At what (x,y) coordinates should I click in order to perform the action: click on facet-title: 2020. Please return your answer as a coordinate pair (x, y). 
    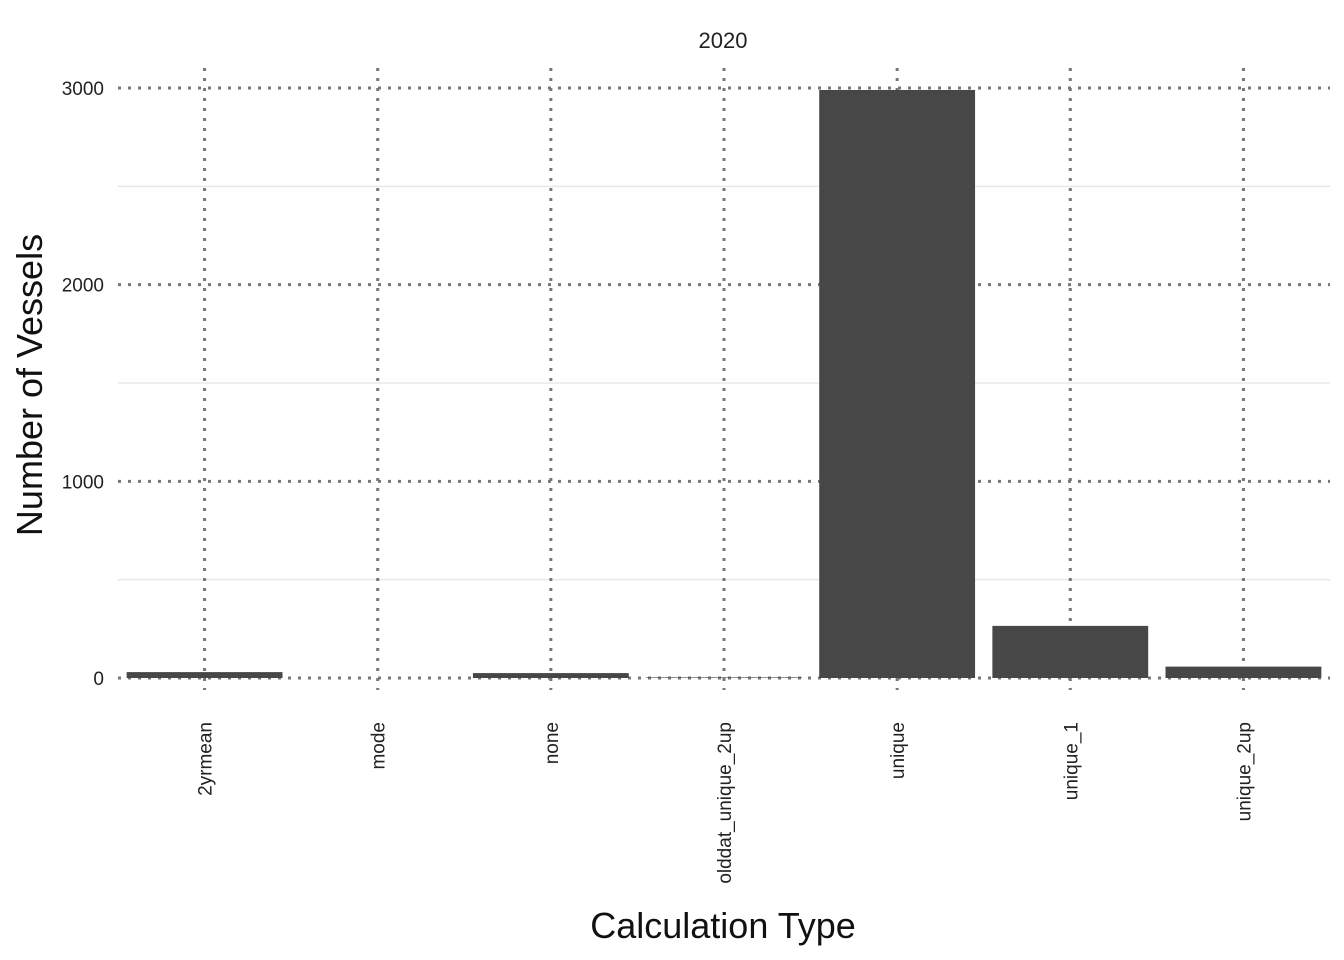
    Looking at the image, I should click on (723, 40).